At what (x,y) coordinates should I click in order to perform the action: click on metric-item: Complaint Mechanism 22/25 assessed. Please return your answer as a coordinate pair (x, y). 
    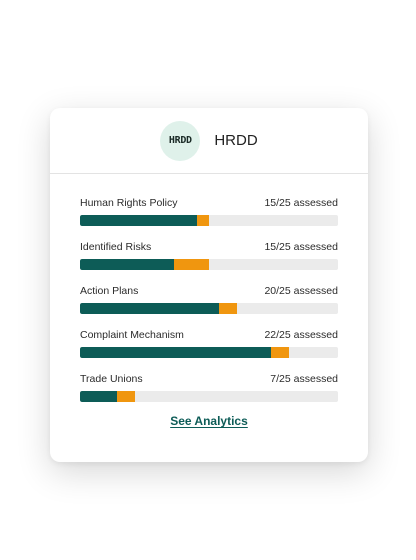
    Looking at the image, I should click on (209, 350).